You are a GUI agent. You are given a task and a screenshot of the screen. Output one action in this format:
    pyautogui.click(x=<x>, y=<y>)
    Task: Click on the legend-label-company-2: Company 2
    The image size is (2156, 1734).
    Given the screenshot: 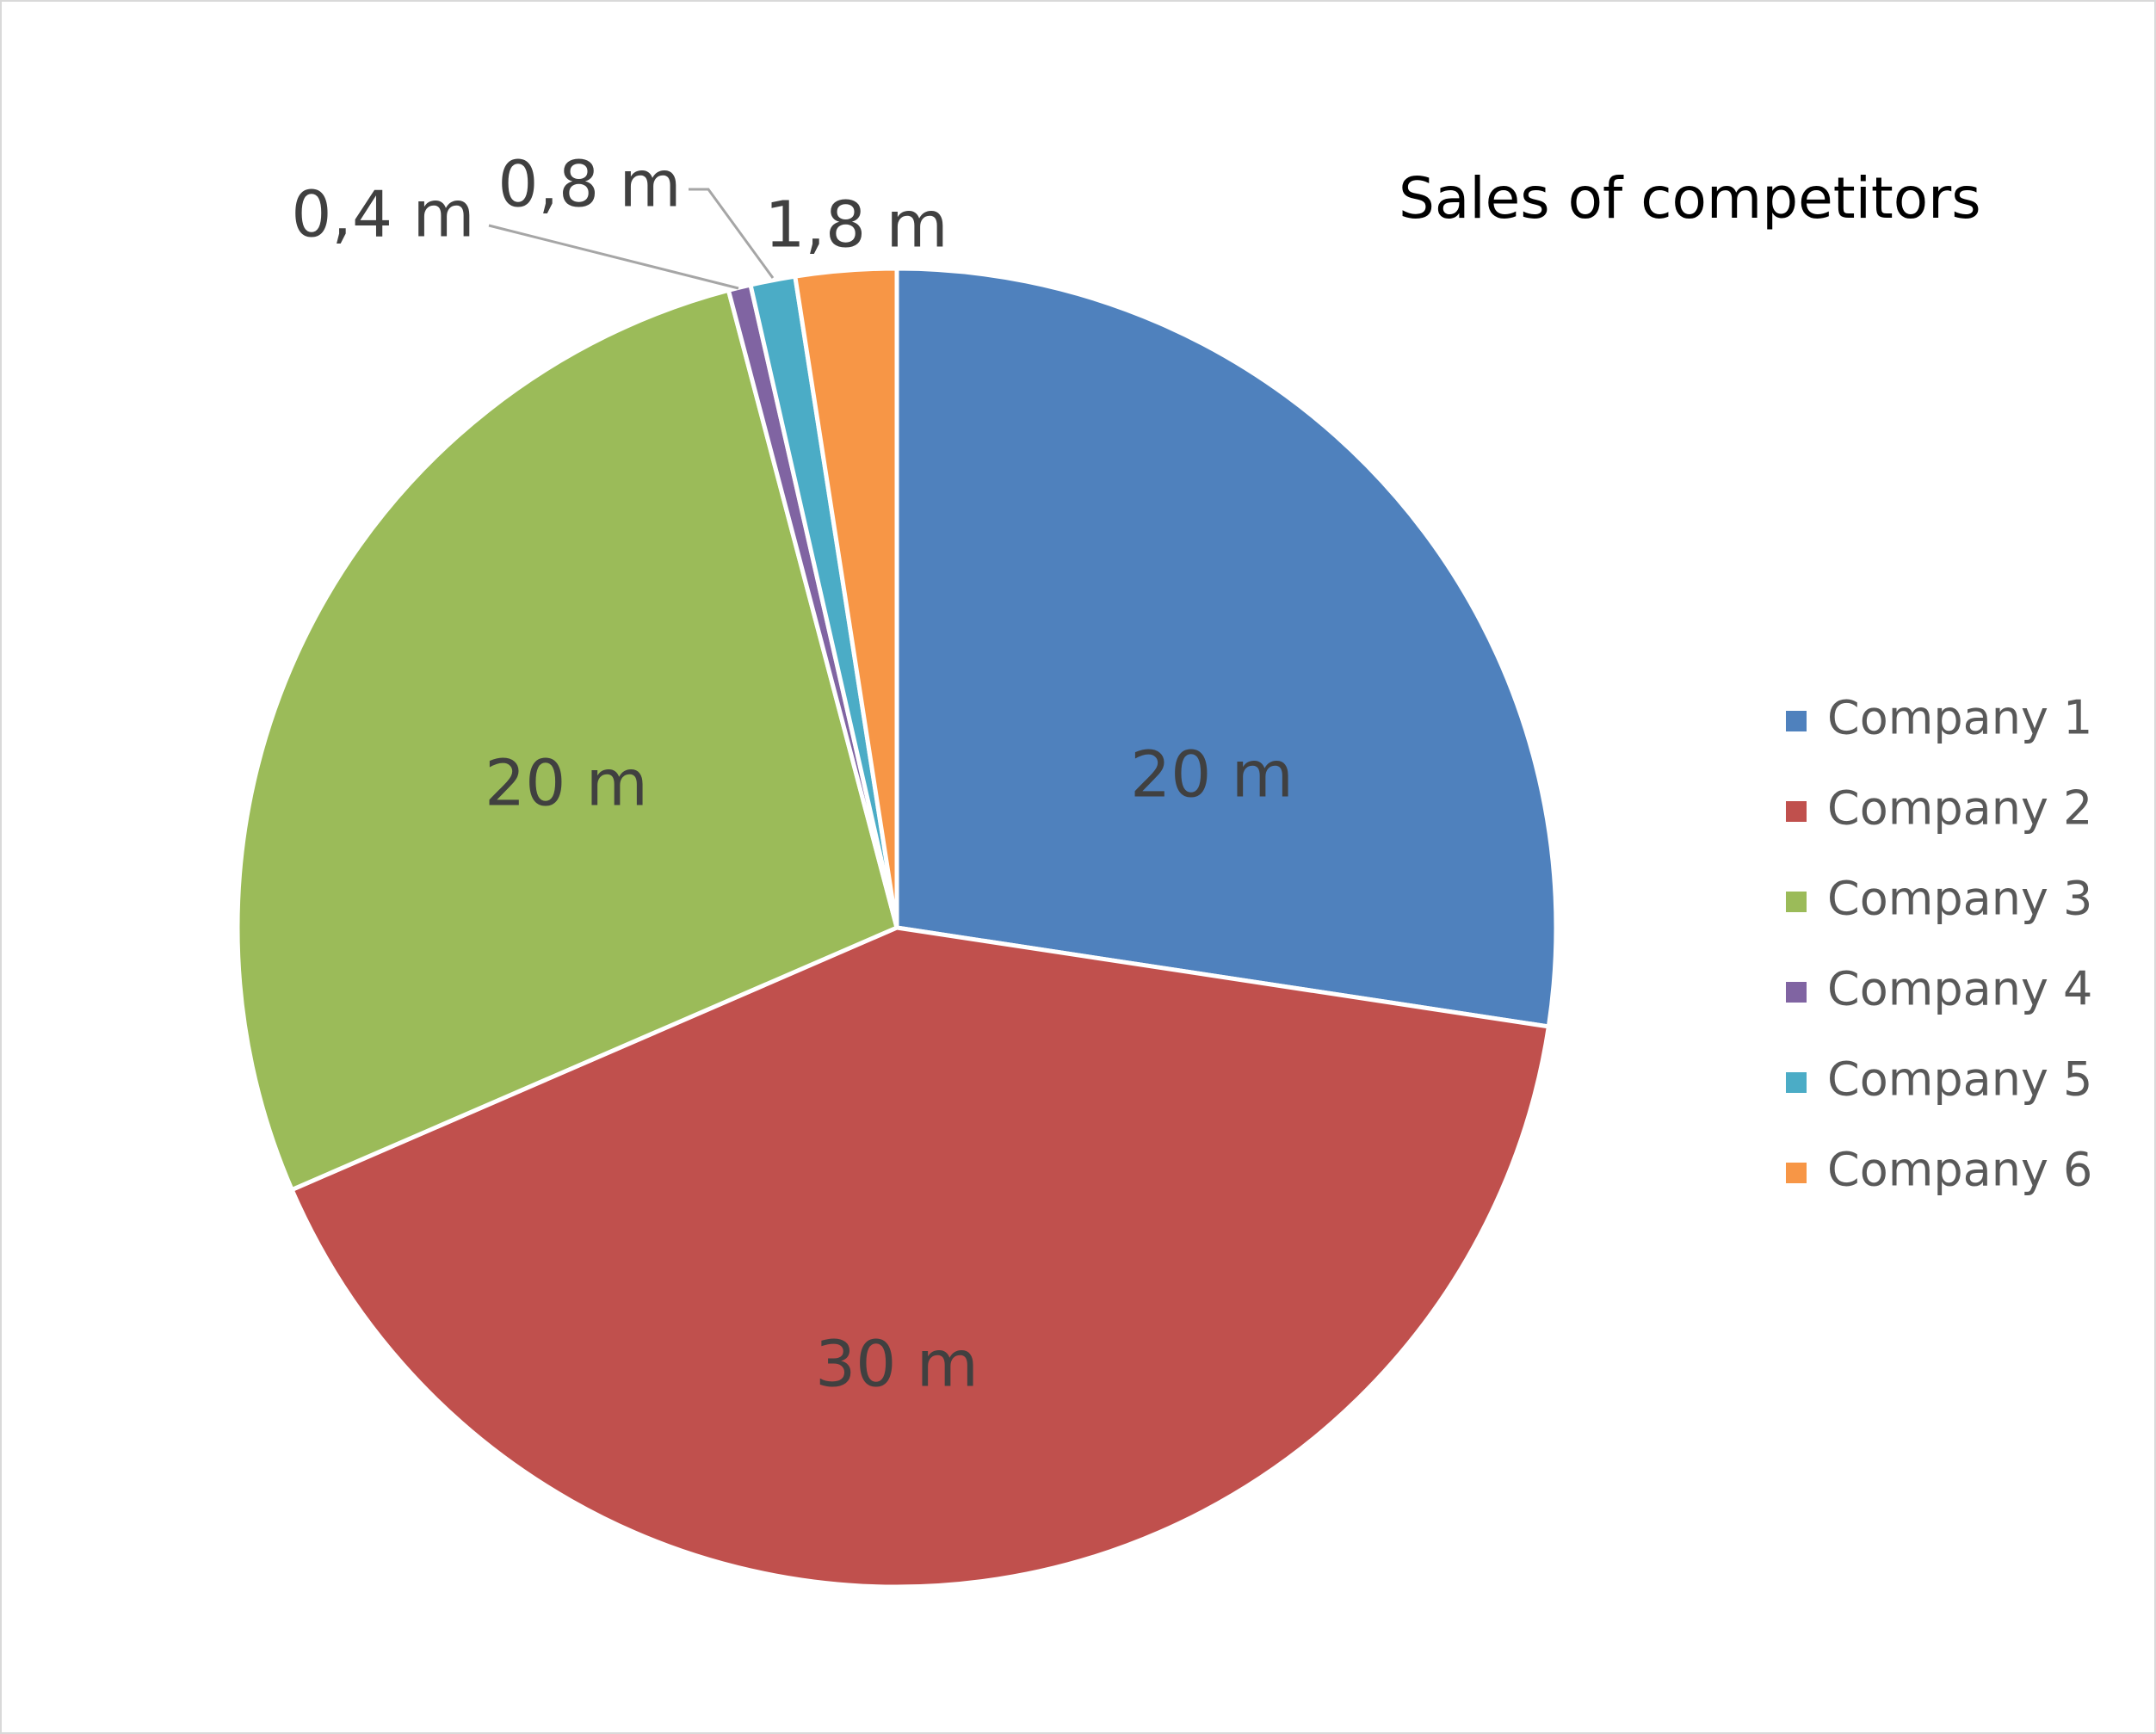 What is the action you would take?
    pyautogui.click(x=1960, y=809)
    